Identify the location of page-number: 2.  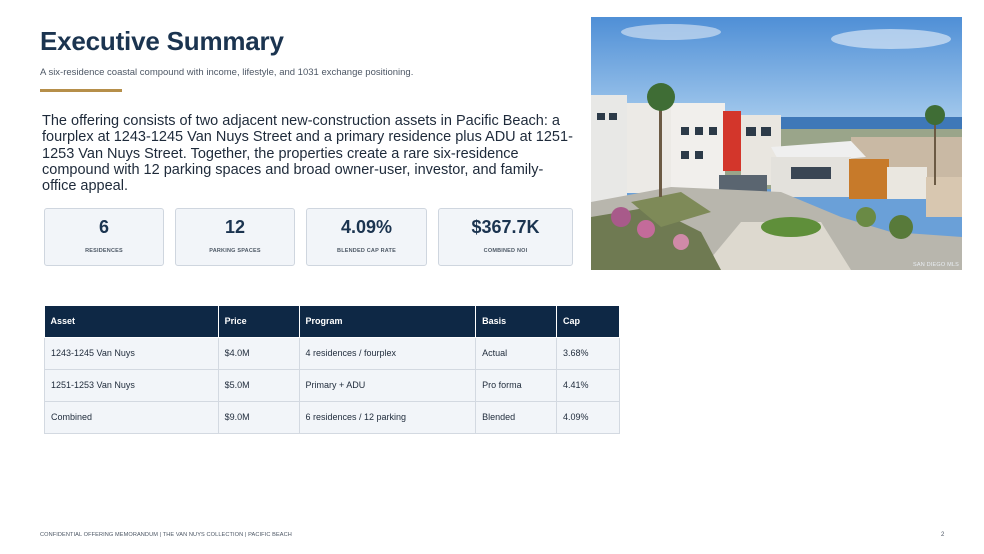
(943, 535).